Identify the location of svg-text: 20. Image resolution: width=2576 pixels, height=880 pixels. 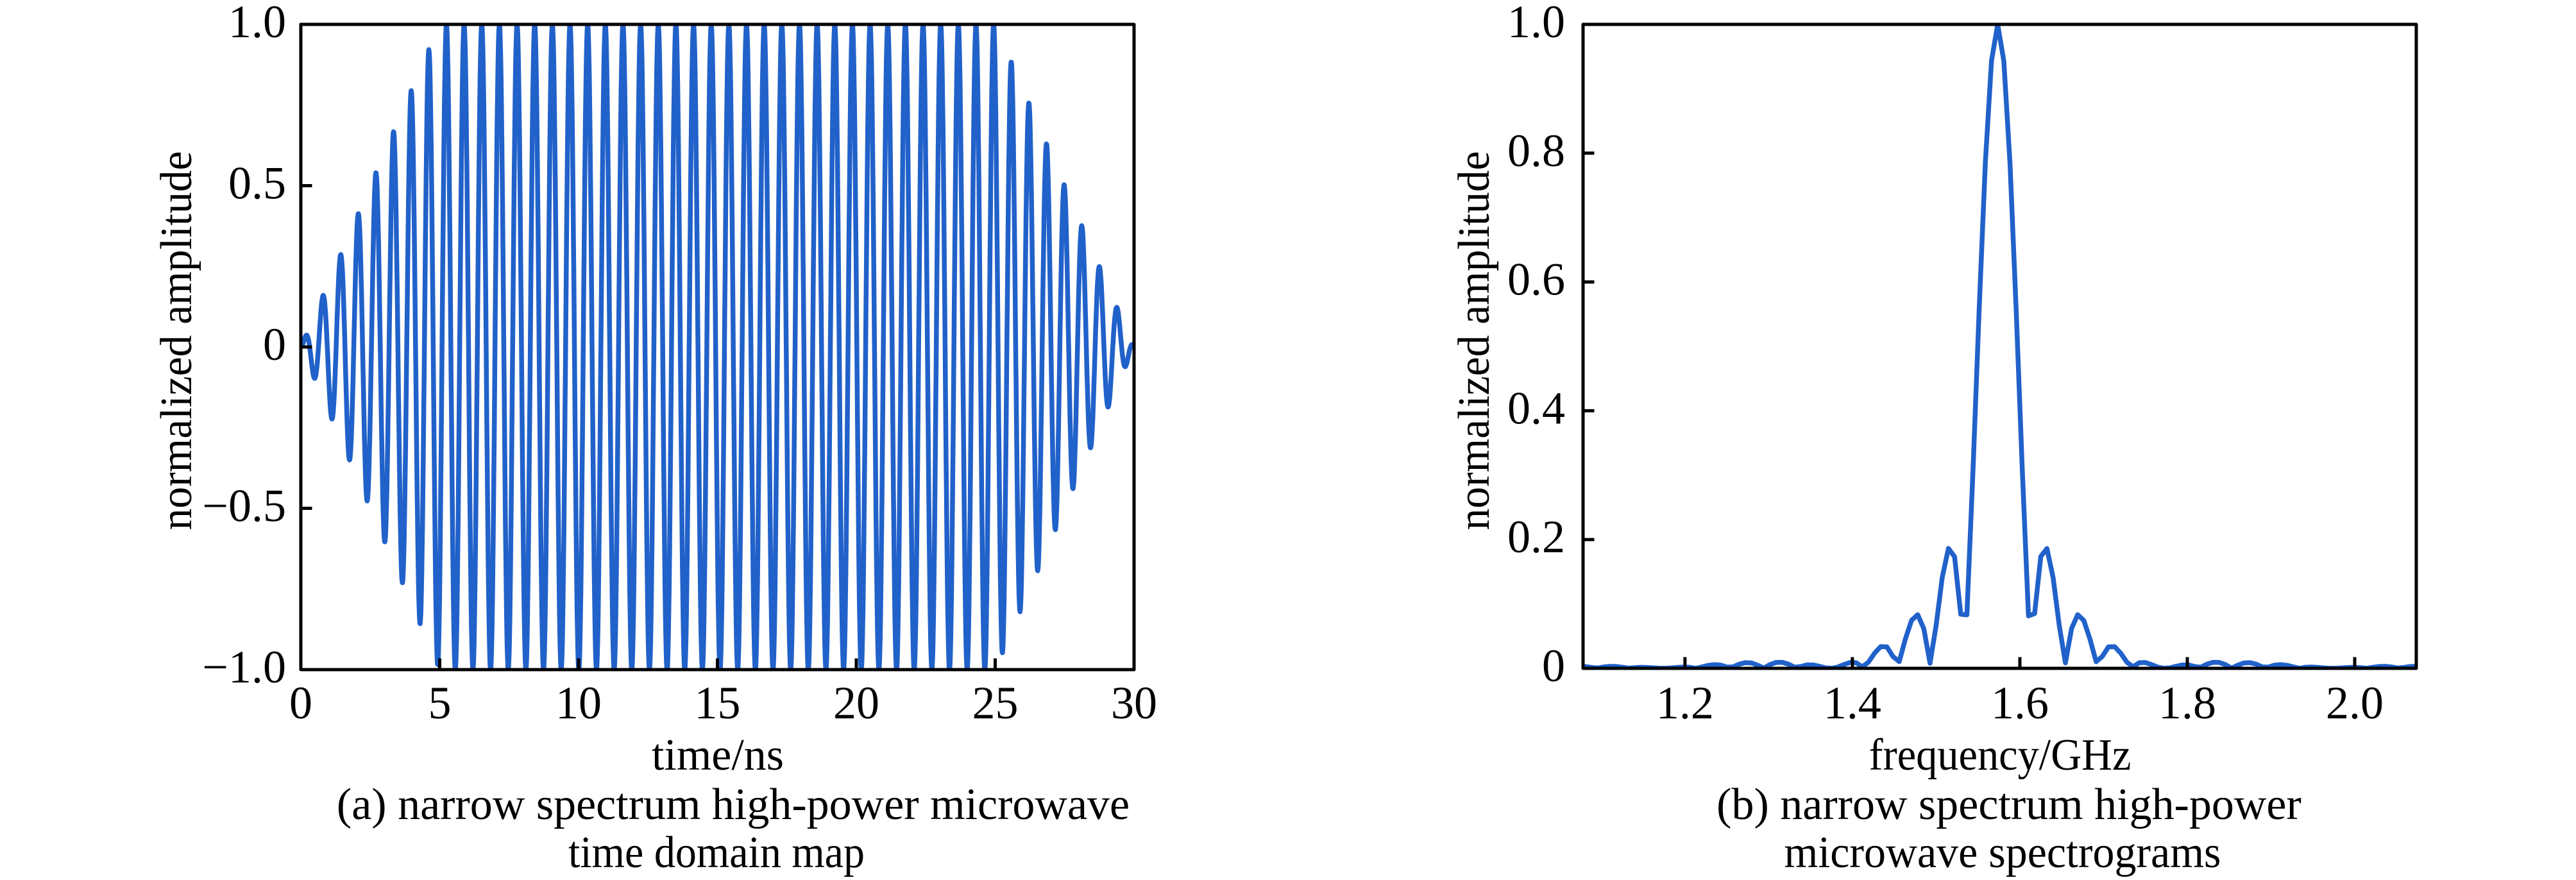
(856, 703).